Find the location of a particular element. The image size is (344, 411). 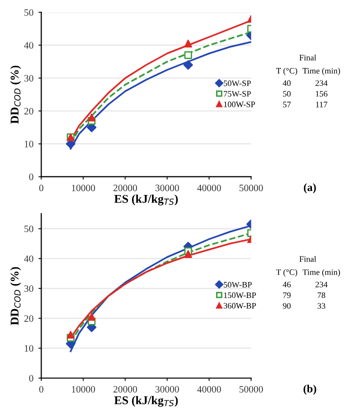

text: 117 is located at coordinates (322, 105).